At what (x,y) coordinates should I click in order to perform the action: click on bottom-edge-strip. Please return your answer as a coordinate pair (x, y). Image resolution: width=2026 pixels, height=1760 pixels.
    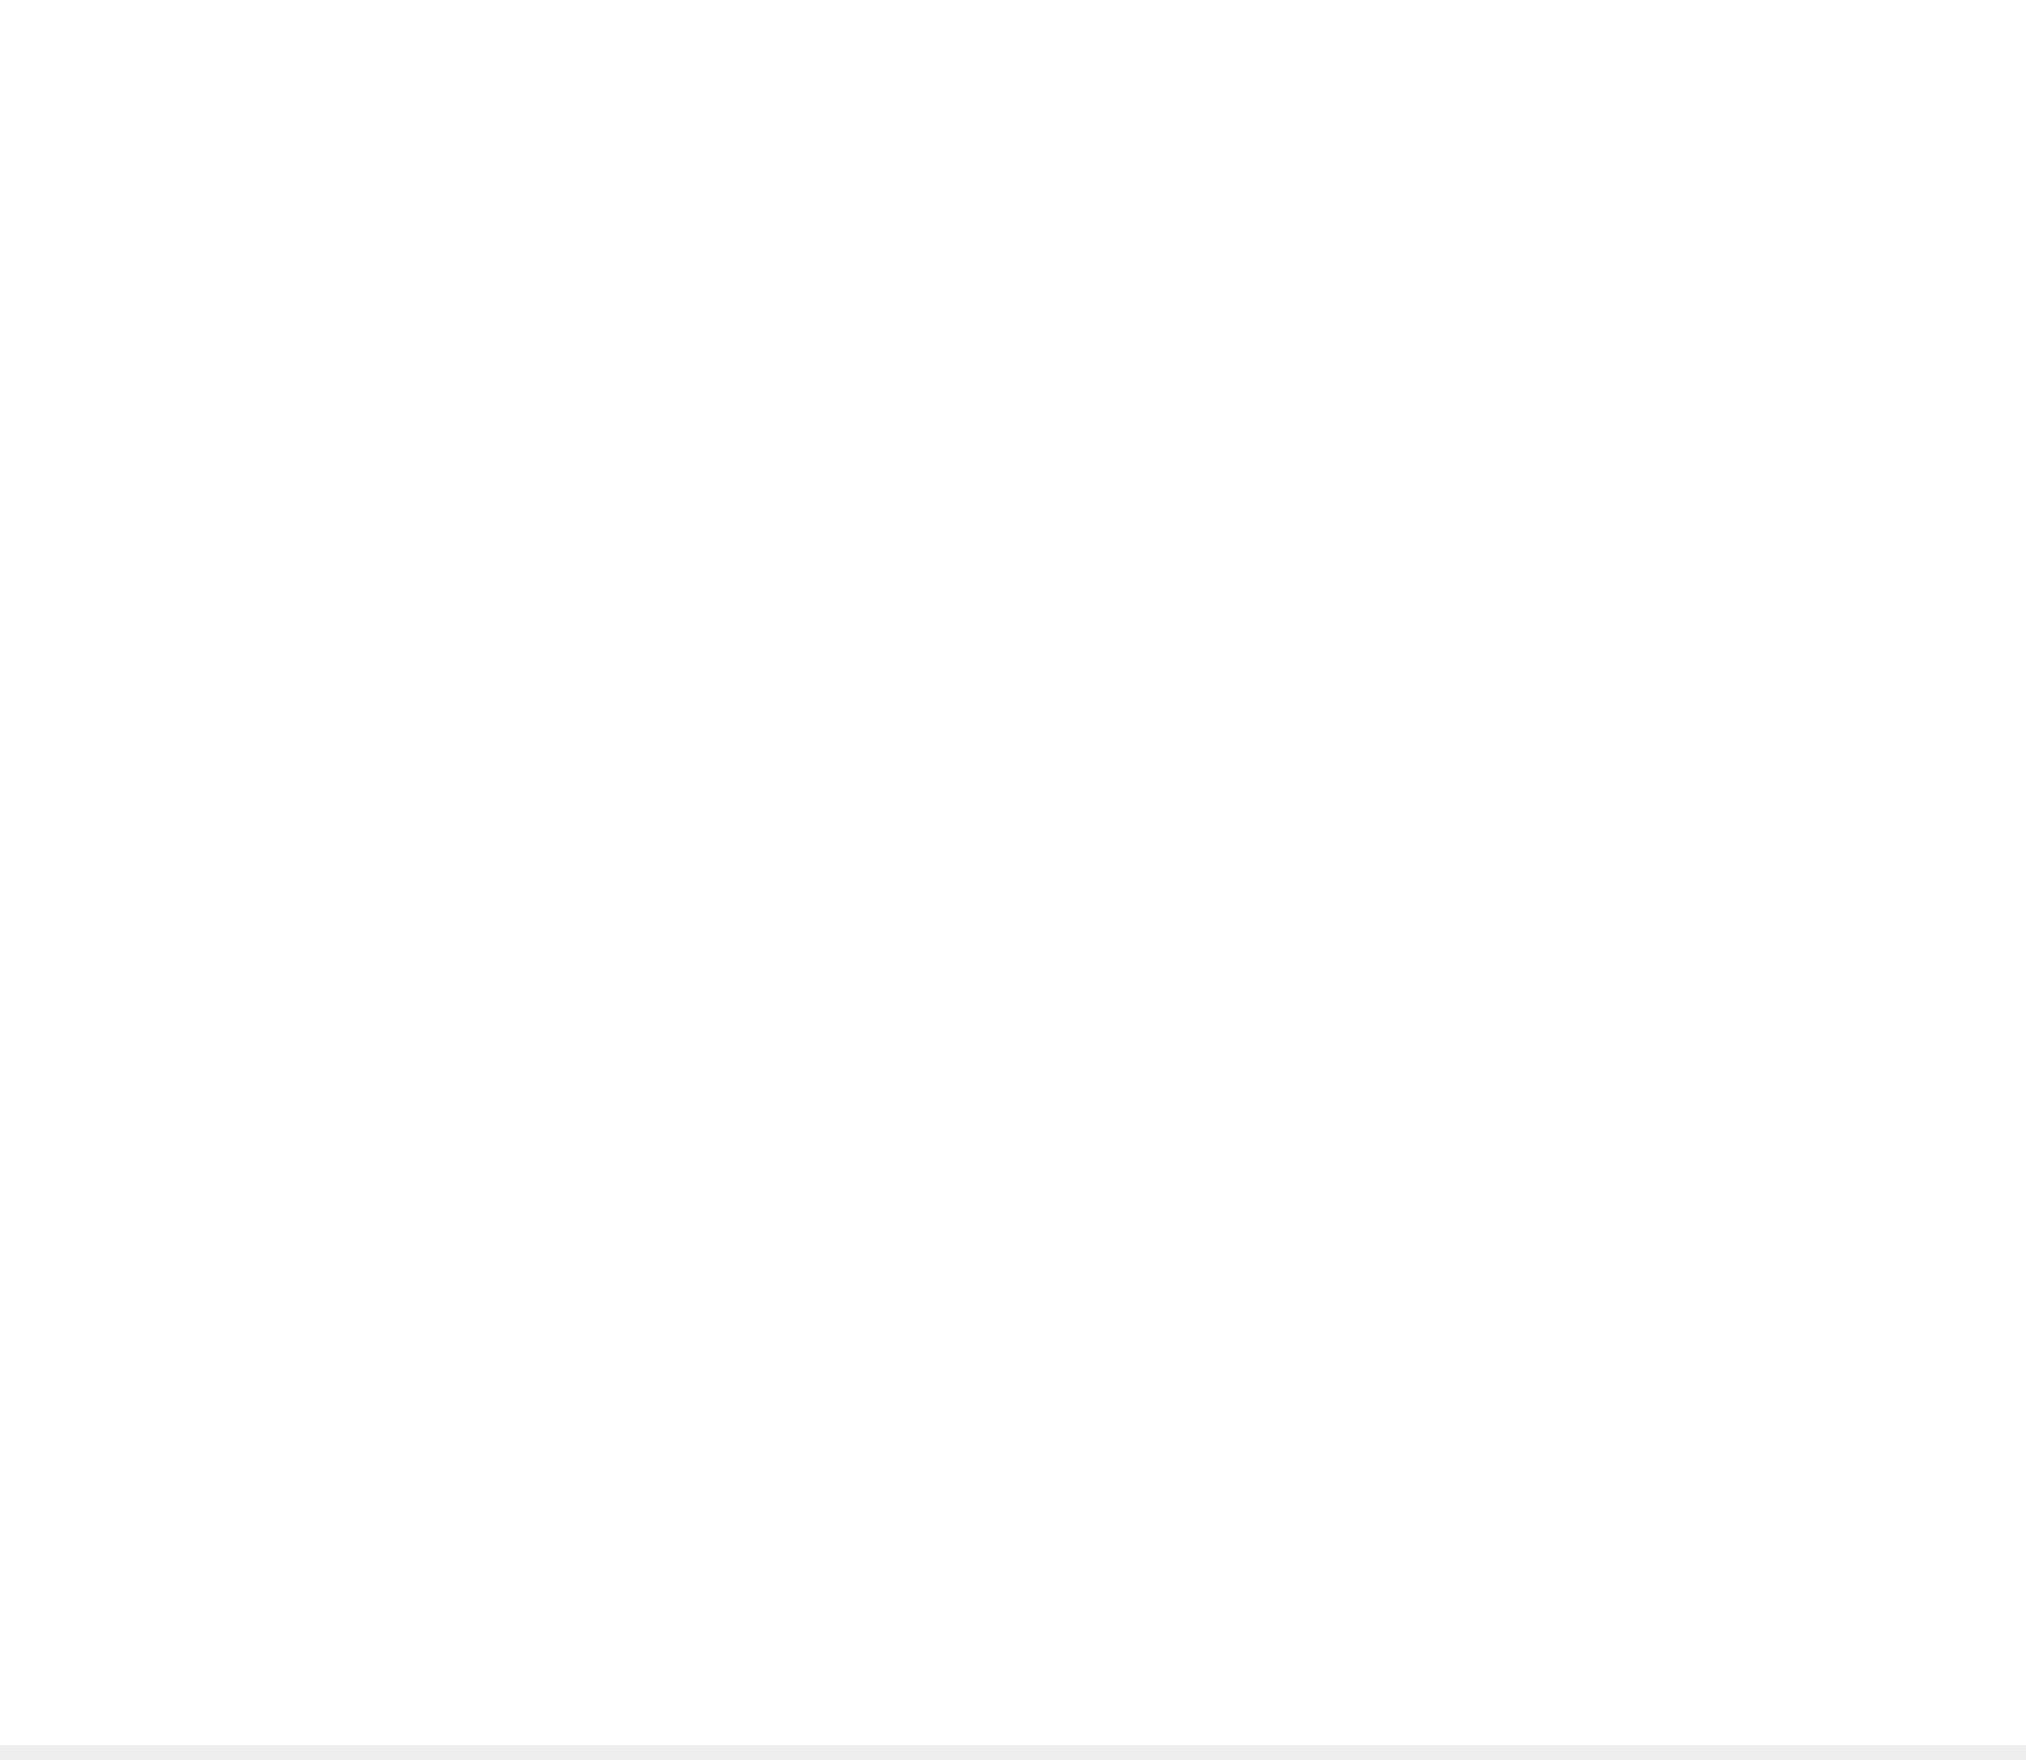
    Looking at the image, I should click on (1013, 1752).